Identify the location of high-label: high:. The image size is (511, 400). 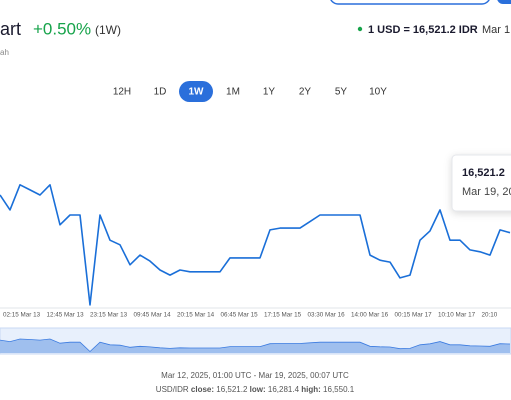
(311, 389).